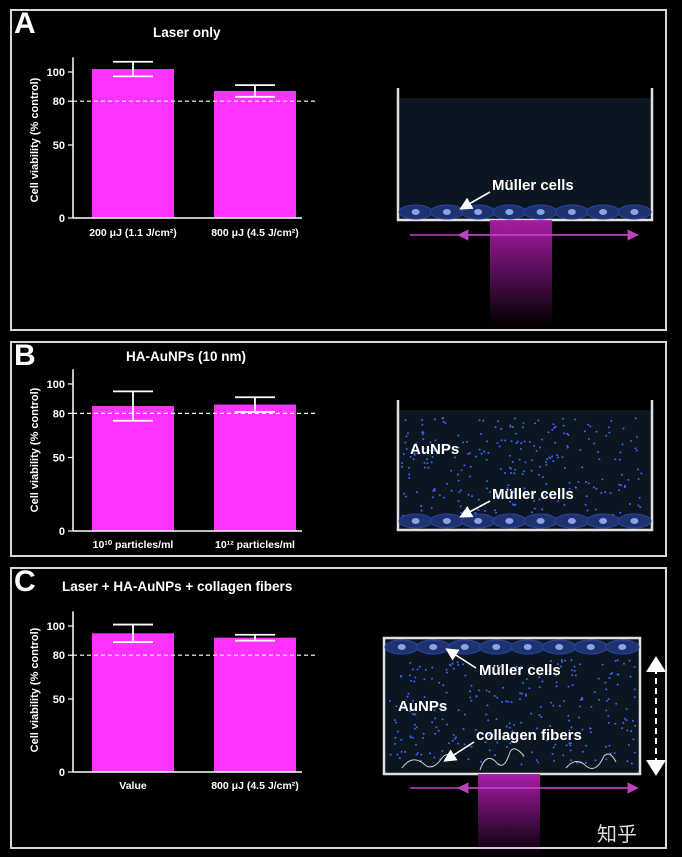 Image resolution: width=682 pixels, height=857 pixels. What do you see at coordinates (187, 32) in the screenshot?
I see `chart-title-a: Laser only` at bounding box center [187, 32].